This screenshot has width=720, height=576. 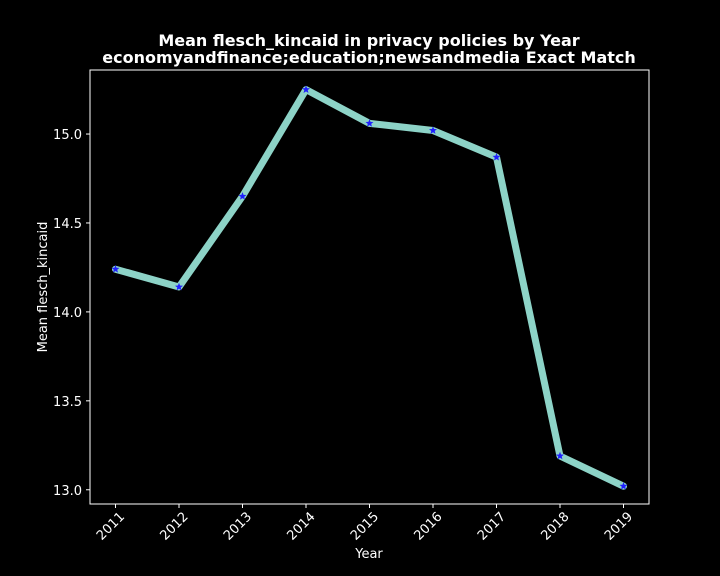 What do you see at coordinates (368, 554) in the screenshot?
I see `x-axis-label: Year` at bounding box center [368, 554].